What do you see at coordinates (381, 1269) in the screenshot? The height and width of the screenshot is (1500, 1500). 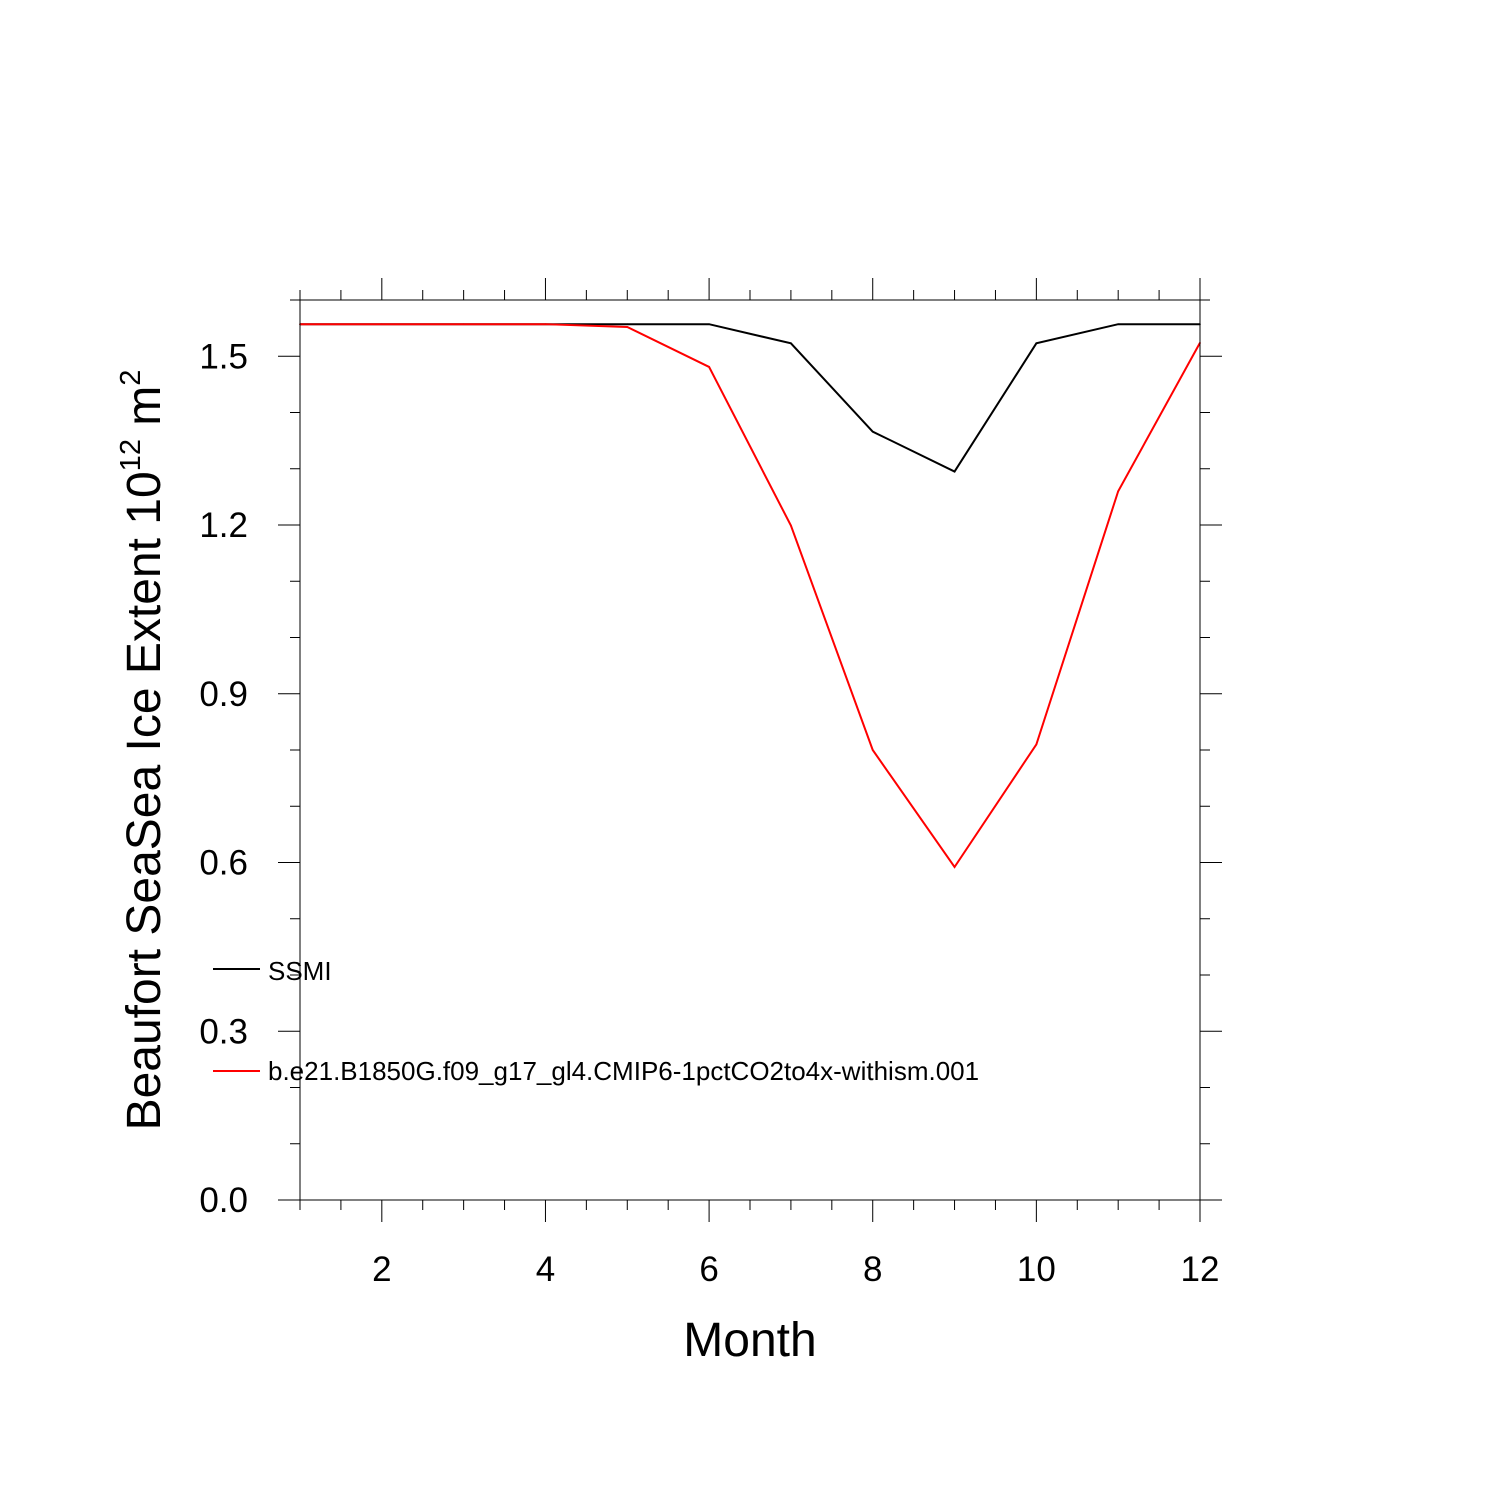 I see `x-tick-label: 2` at bounding box center [381, 1269].